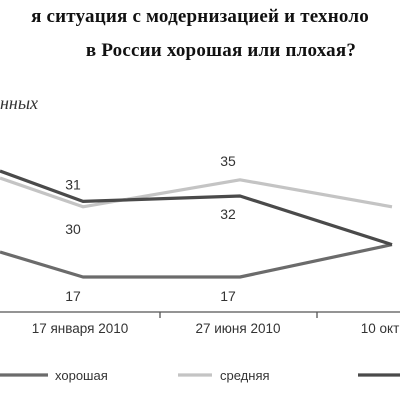 This screenshot has height=400, width=400. I want to click on chart-title-line-2: в России хорошая или плохая?, so click(221, 50).